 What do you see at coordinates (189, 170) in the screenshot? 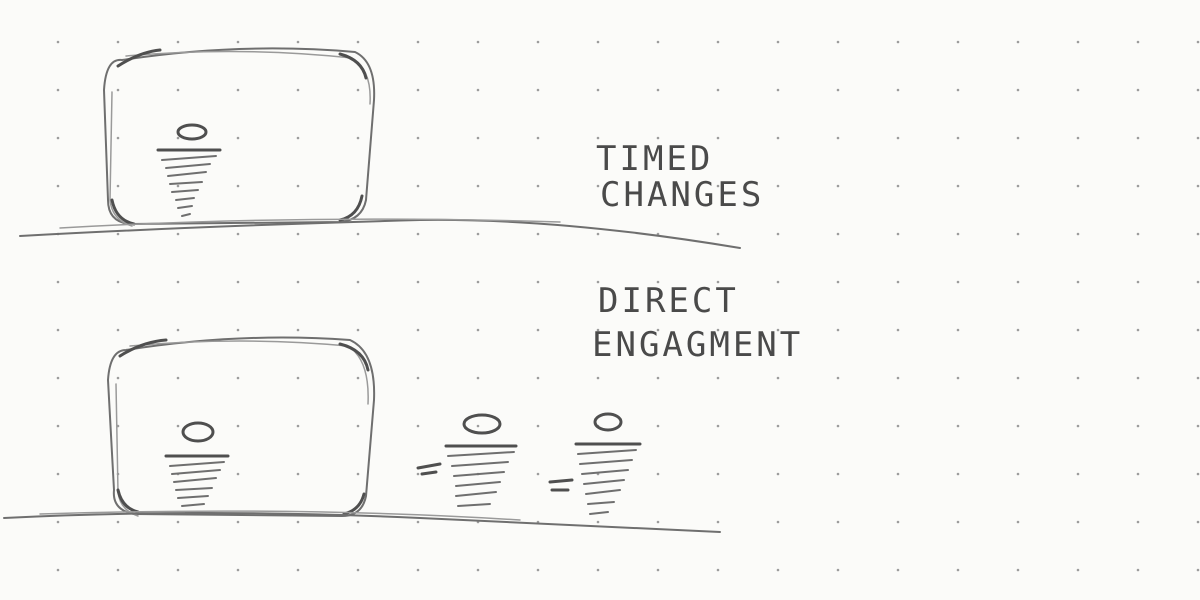
I see `top-spring-figure` at bounding box center [189, 170].